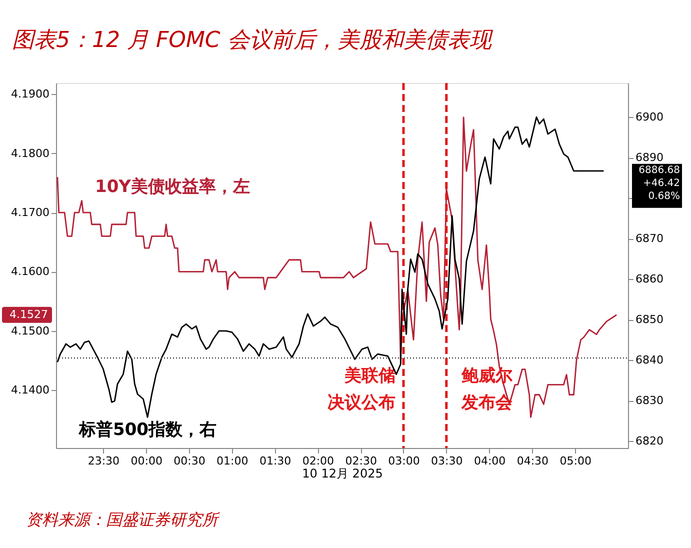 The width and height of the screenshot is (691, 548). What do you see at coordinates (30, 271) in the screenshot?
I see `y-tick-label: 4.1600` at bounding box center [30, 271].